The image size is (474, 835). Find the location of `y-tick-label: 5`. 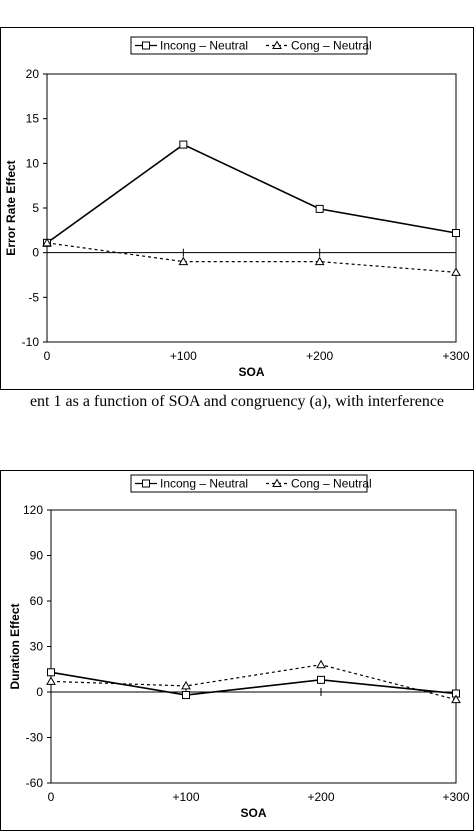

y-tick-label: 5 is located at coordinates (35, 208).